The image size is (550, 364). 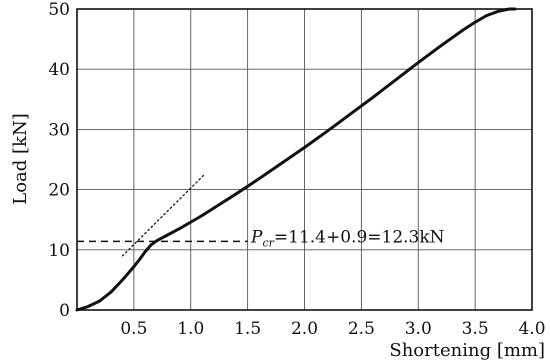 I want to click on x-tick-label-7: 4.0, so click(x=531, y=329).